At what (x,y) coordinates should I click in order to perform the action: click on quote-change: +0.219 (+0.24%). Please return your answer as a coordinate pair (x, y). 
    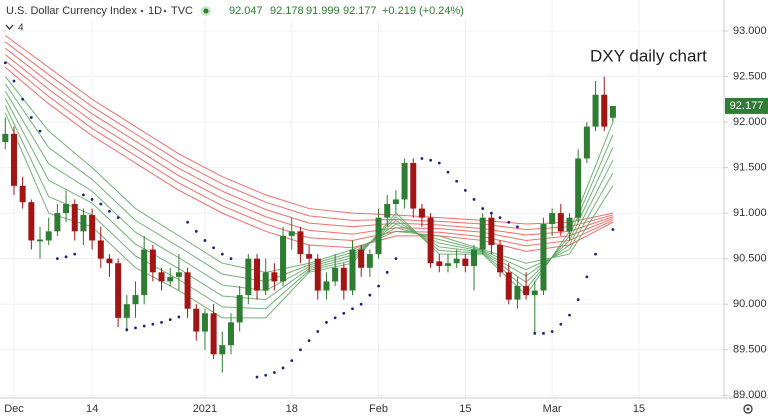
    Looking at the image, I should click on (423, 11).